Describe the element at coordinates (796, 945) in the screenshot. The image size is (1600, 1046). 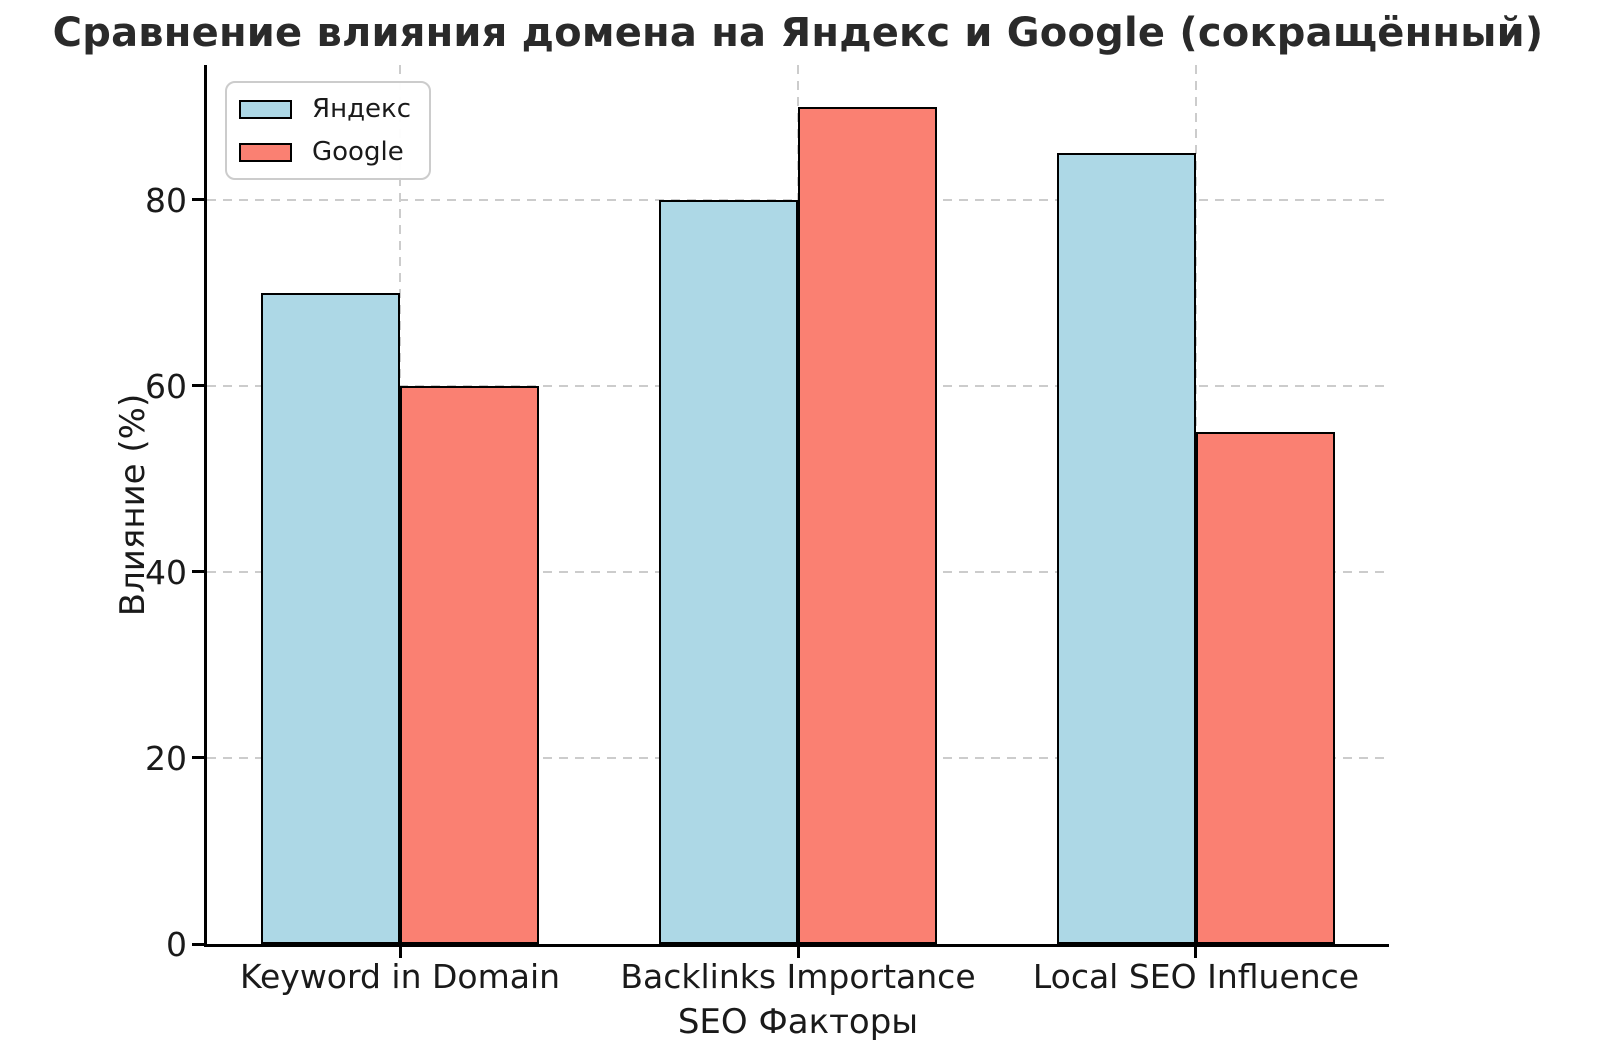
I see `x-axis-spine` at that location.